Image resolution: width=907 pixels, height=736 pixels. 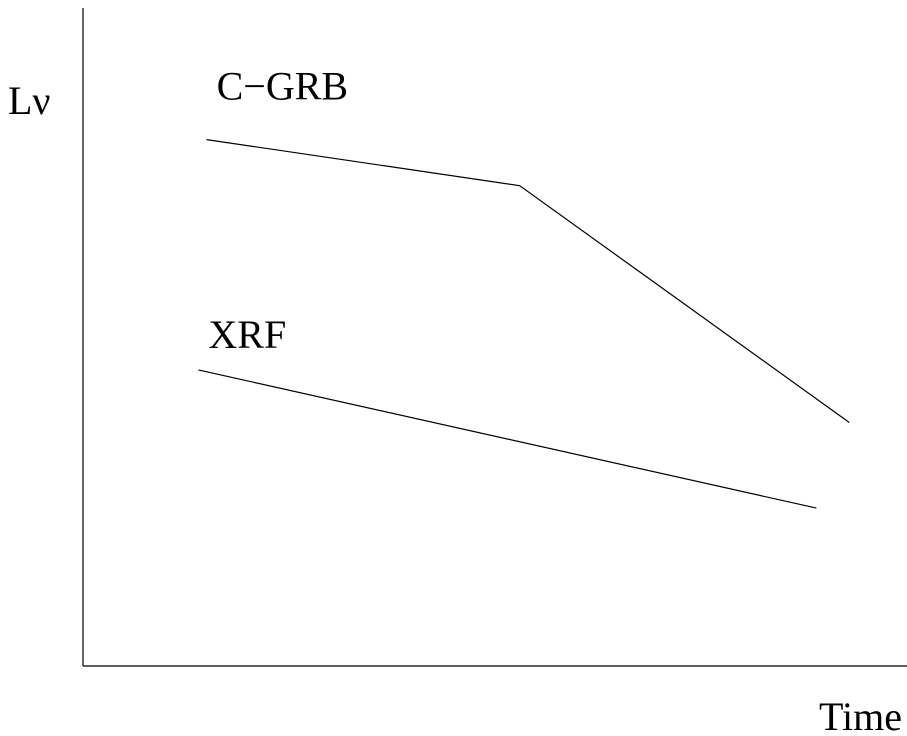 I want to click on series-label-1: C−GRB, so click(x=282, y=86).